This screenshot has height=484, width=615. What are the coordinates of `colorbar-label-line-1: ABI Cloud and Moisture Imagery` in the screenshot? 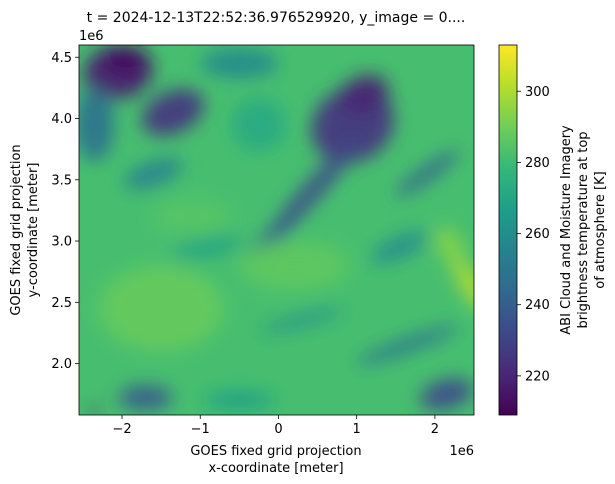 It's located at (566, 230).